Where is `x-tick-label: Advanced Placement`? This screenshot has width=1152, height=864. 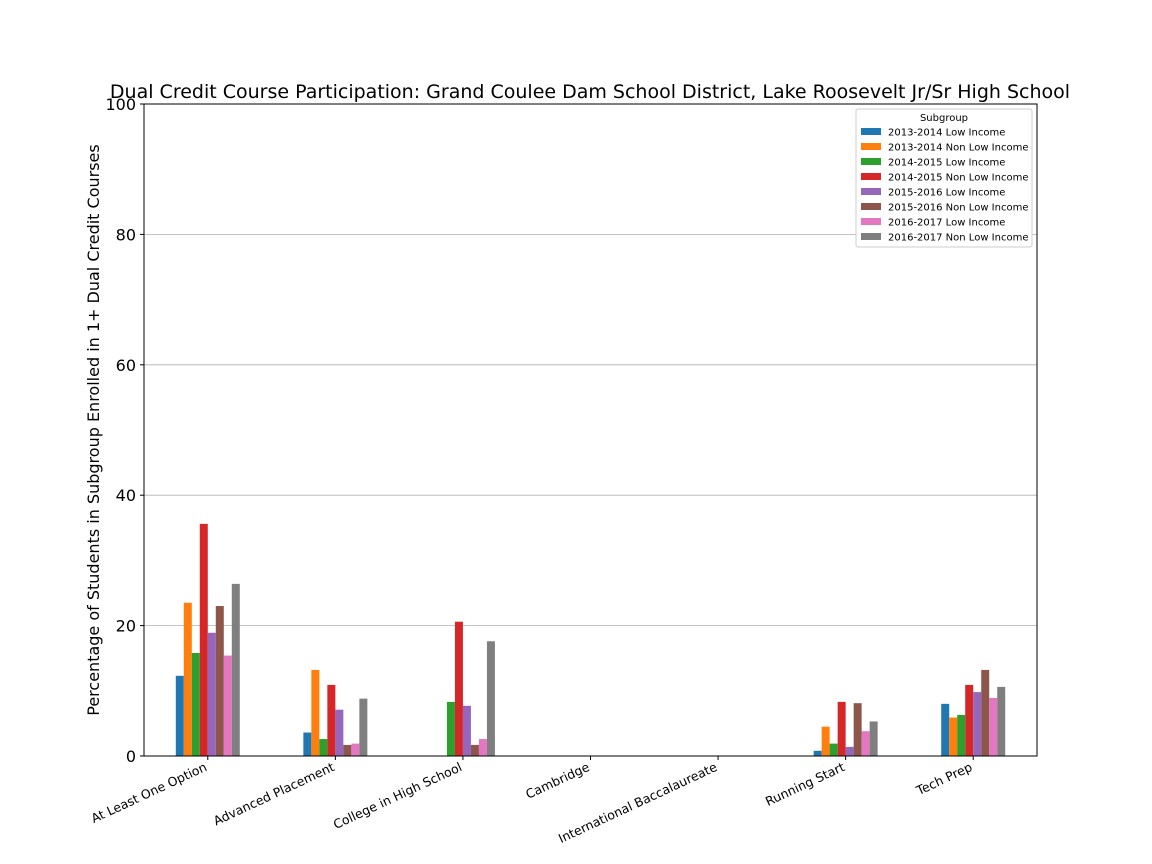
x-tick-label: Advanced Placement is located at coordinates (274, 793).